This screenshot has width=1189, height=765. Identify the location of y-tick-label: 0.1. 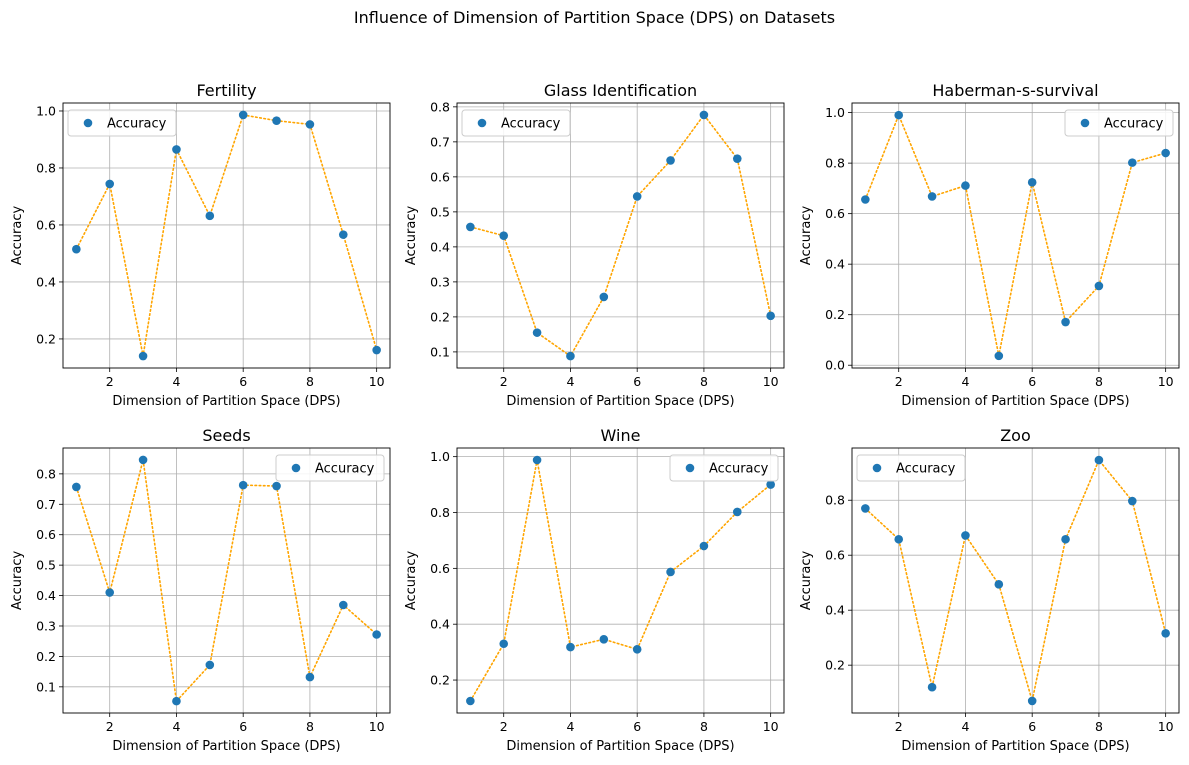
(46, 686).